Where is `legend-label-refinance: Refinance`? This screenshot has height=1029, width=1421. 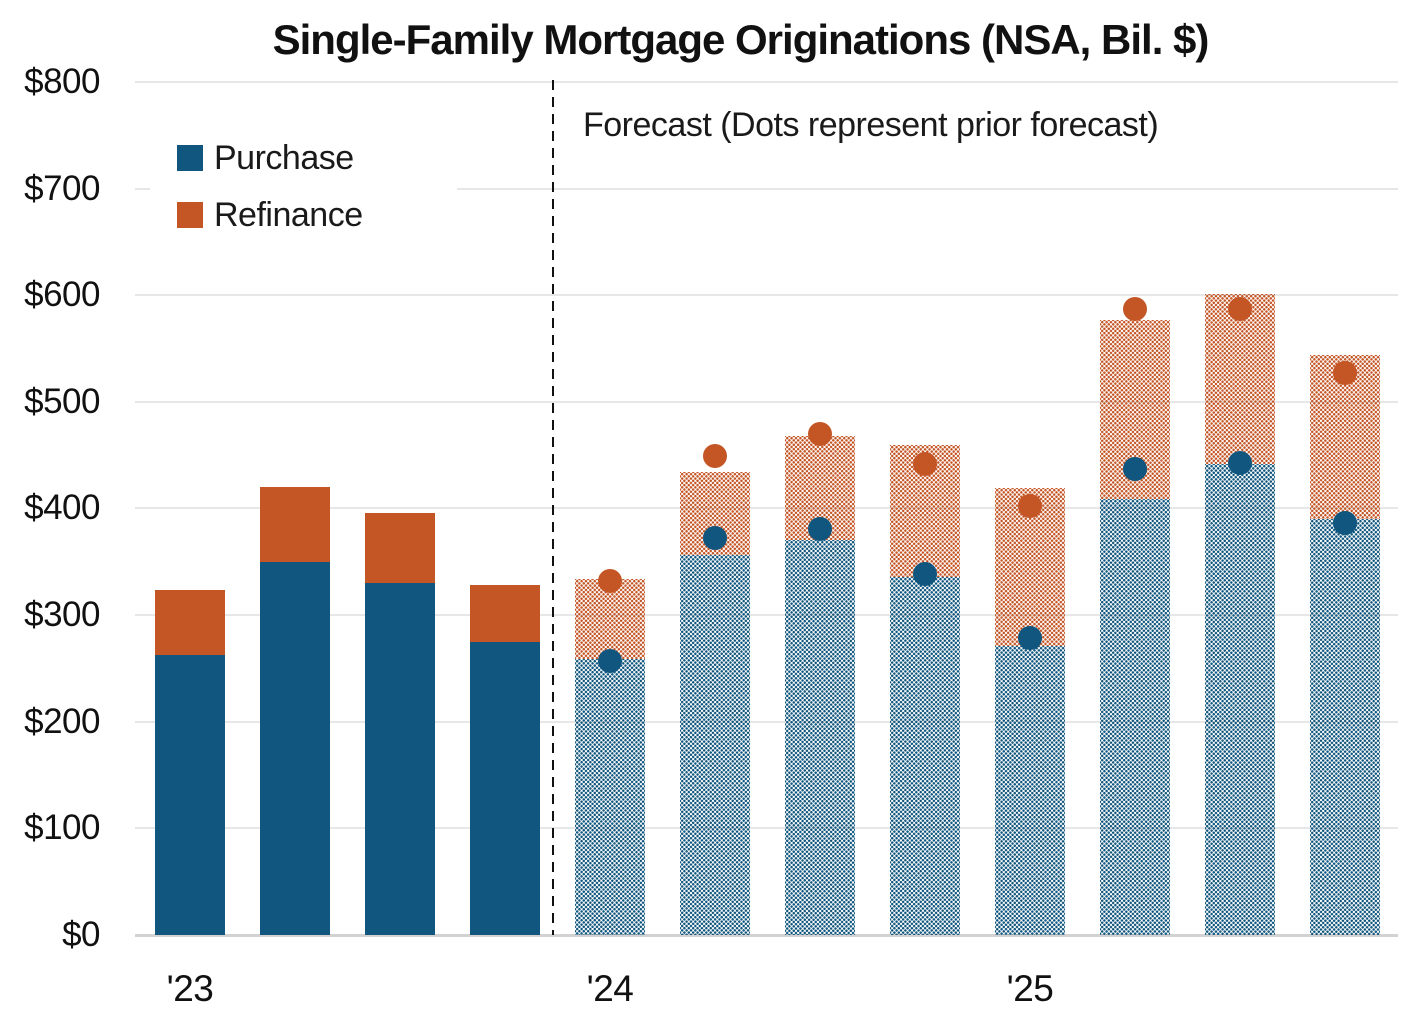 legend-label-refinance: Refinance is located at coordinates (288, 215).